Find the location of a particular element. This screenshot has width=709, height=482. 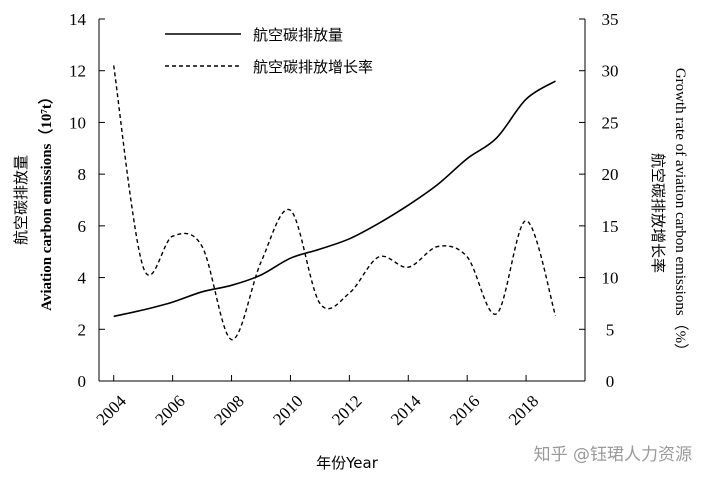

x-axis-ticks: 2004 2006 2008 2010 2012 2014 2016 2018 is located at coordinates (317, 402).